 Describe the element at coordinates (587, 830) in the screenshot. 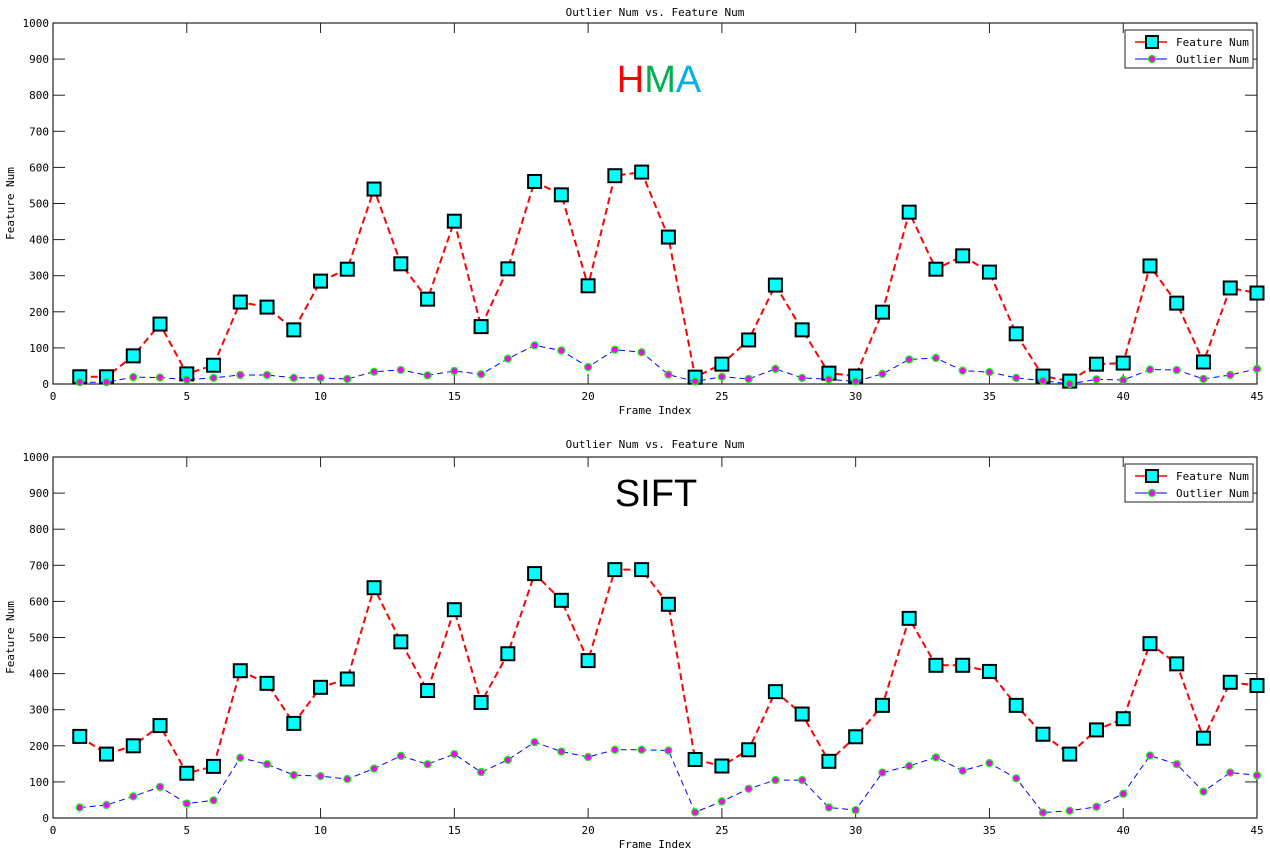

I see `x-tick-label: 20` at that location.